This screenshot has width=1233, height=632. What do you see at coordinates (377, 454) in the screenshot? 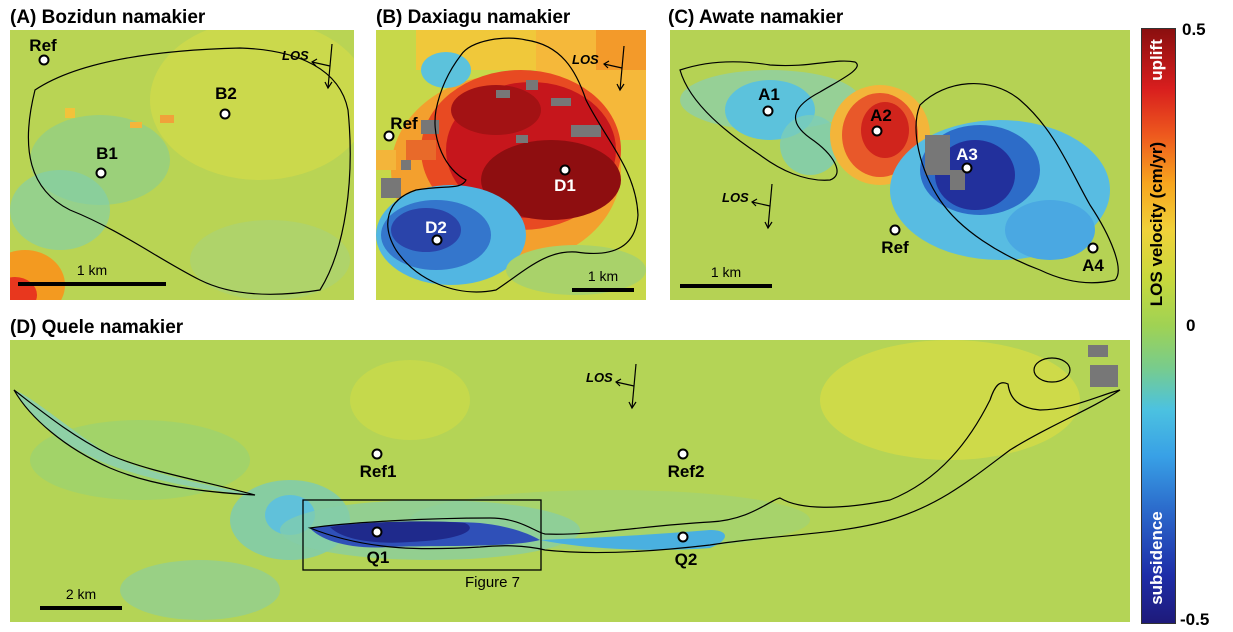
I see `point-ref1` at bounding box center [377, 454].